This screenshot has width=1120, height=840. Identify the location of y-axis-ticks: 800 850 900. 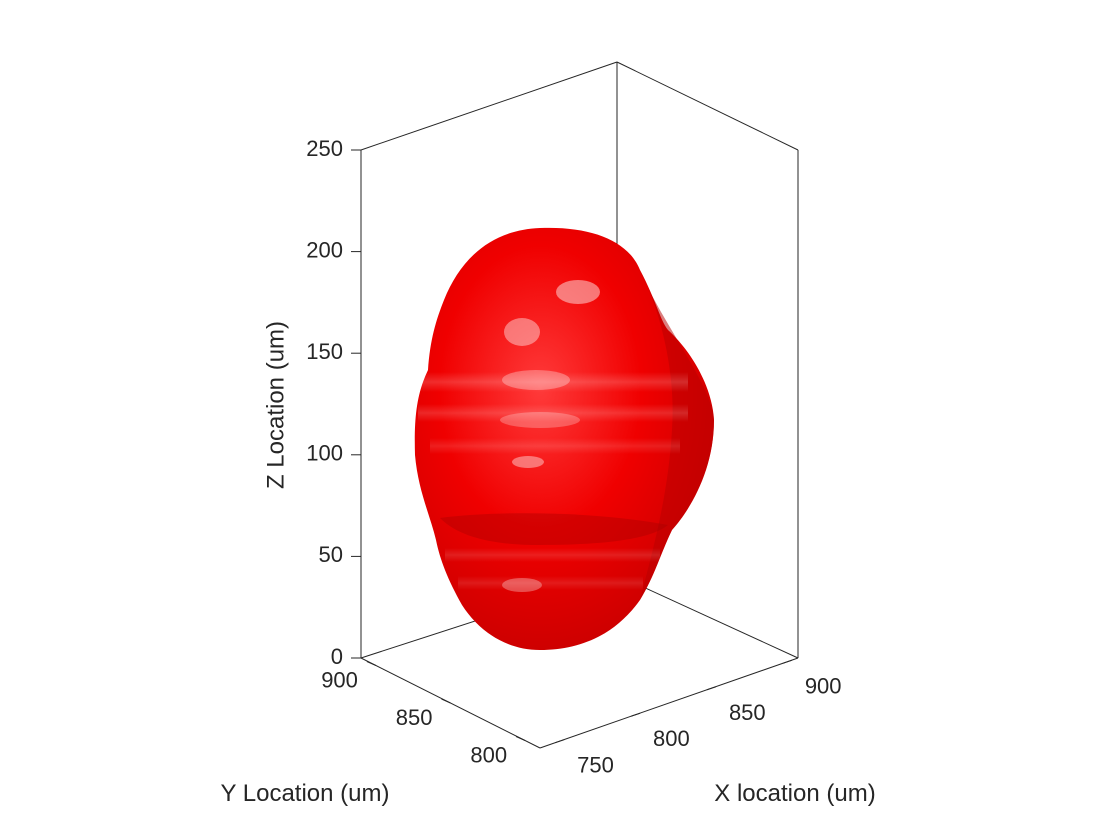
(423, 714).